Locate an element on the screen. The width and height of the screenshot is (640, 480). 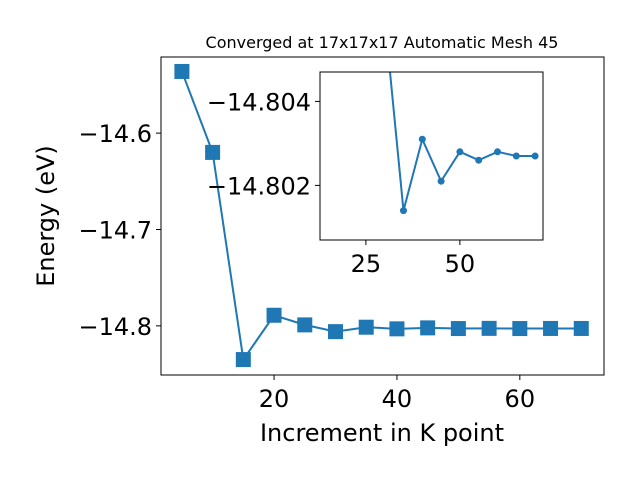
x-tick-label: 20 is located at coordinates (274, 399).